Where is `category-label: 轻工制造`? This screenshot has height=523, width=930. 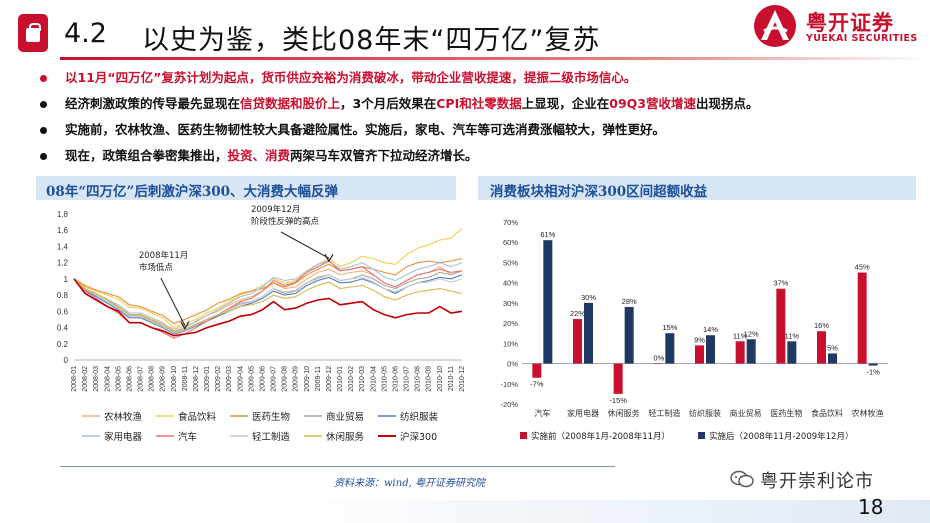 category-label: 轻工制造 is located at coordinates (664, 413).